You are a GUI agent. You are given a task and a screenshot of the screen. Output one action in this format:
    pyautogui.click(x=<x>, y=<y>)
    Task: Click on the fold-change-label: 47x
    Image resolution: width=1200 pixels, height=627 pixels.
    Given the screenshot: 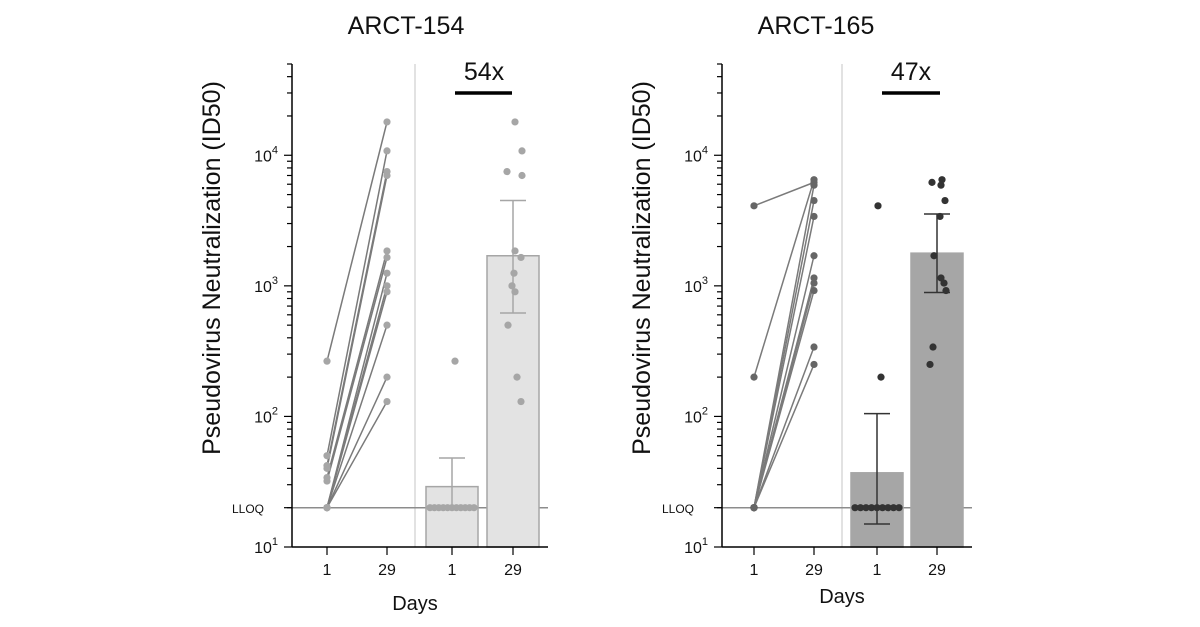 What is the action you would take?
    pyautogui.click(x=911, y=72)
    